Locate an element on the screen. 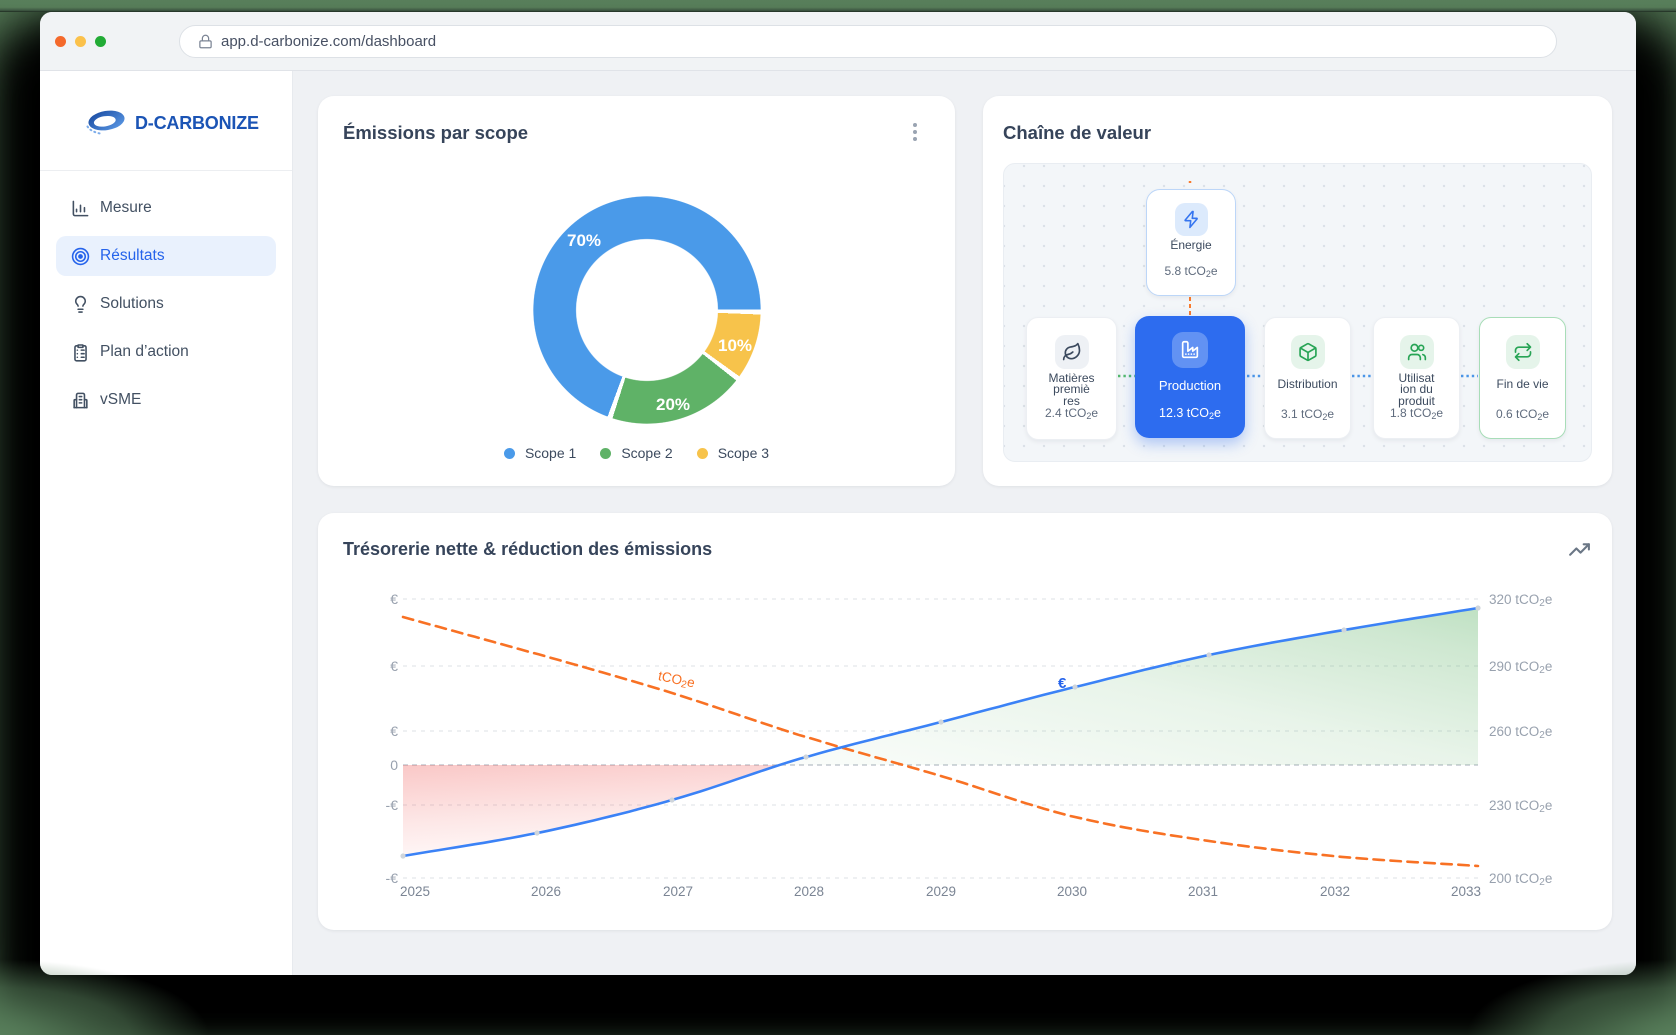  svg-text: 200 tCO2e is located at coordinates (1520, 879).